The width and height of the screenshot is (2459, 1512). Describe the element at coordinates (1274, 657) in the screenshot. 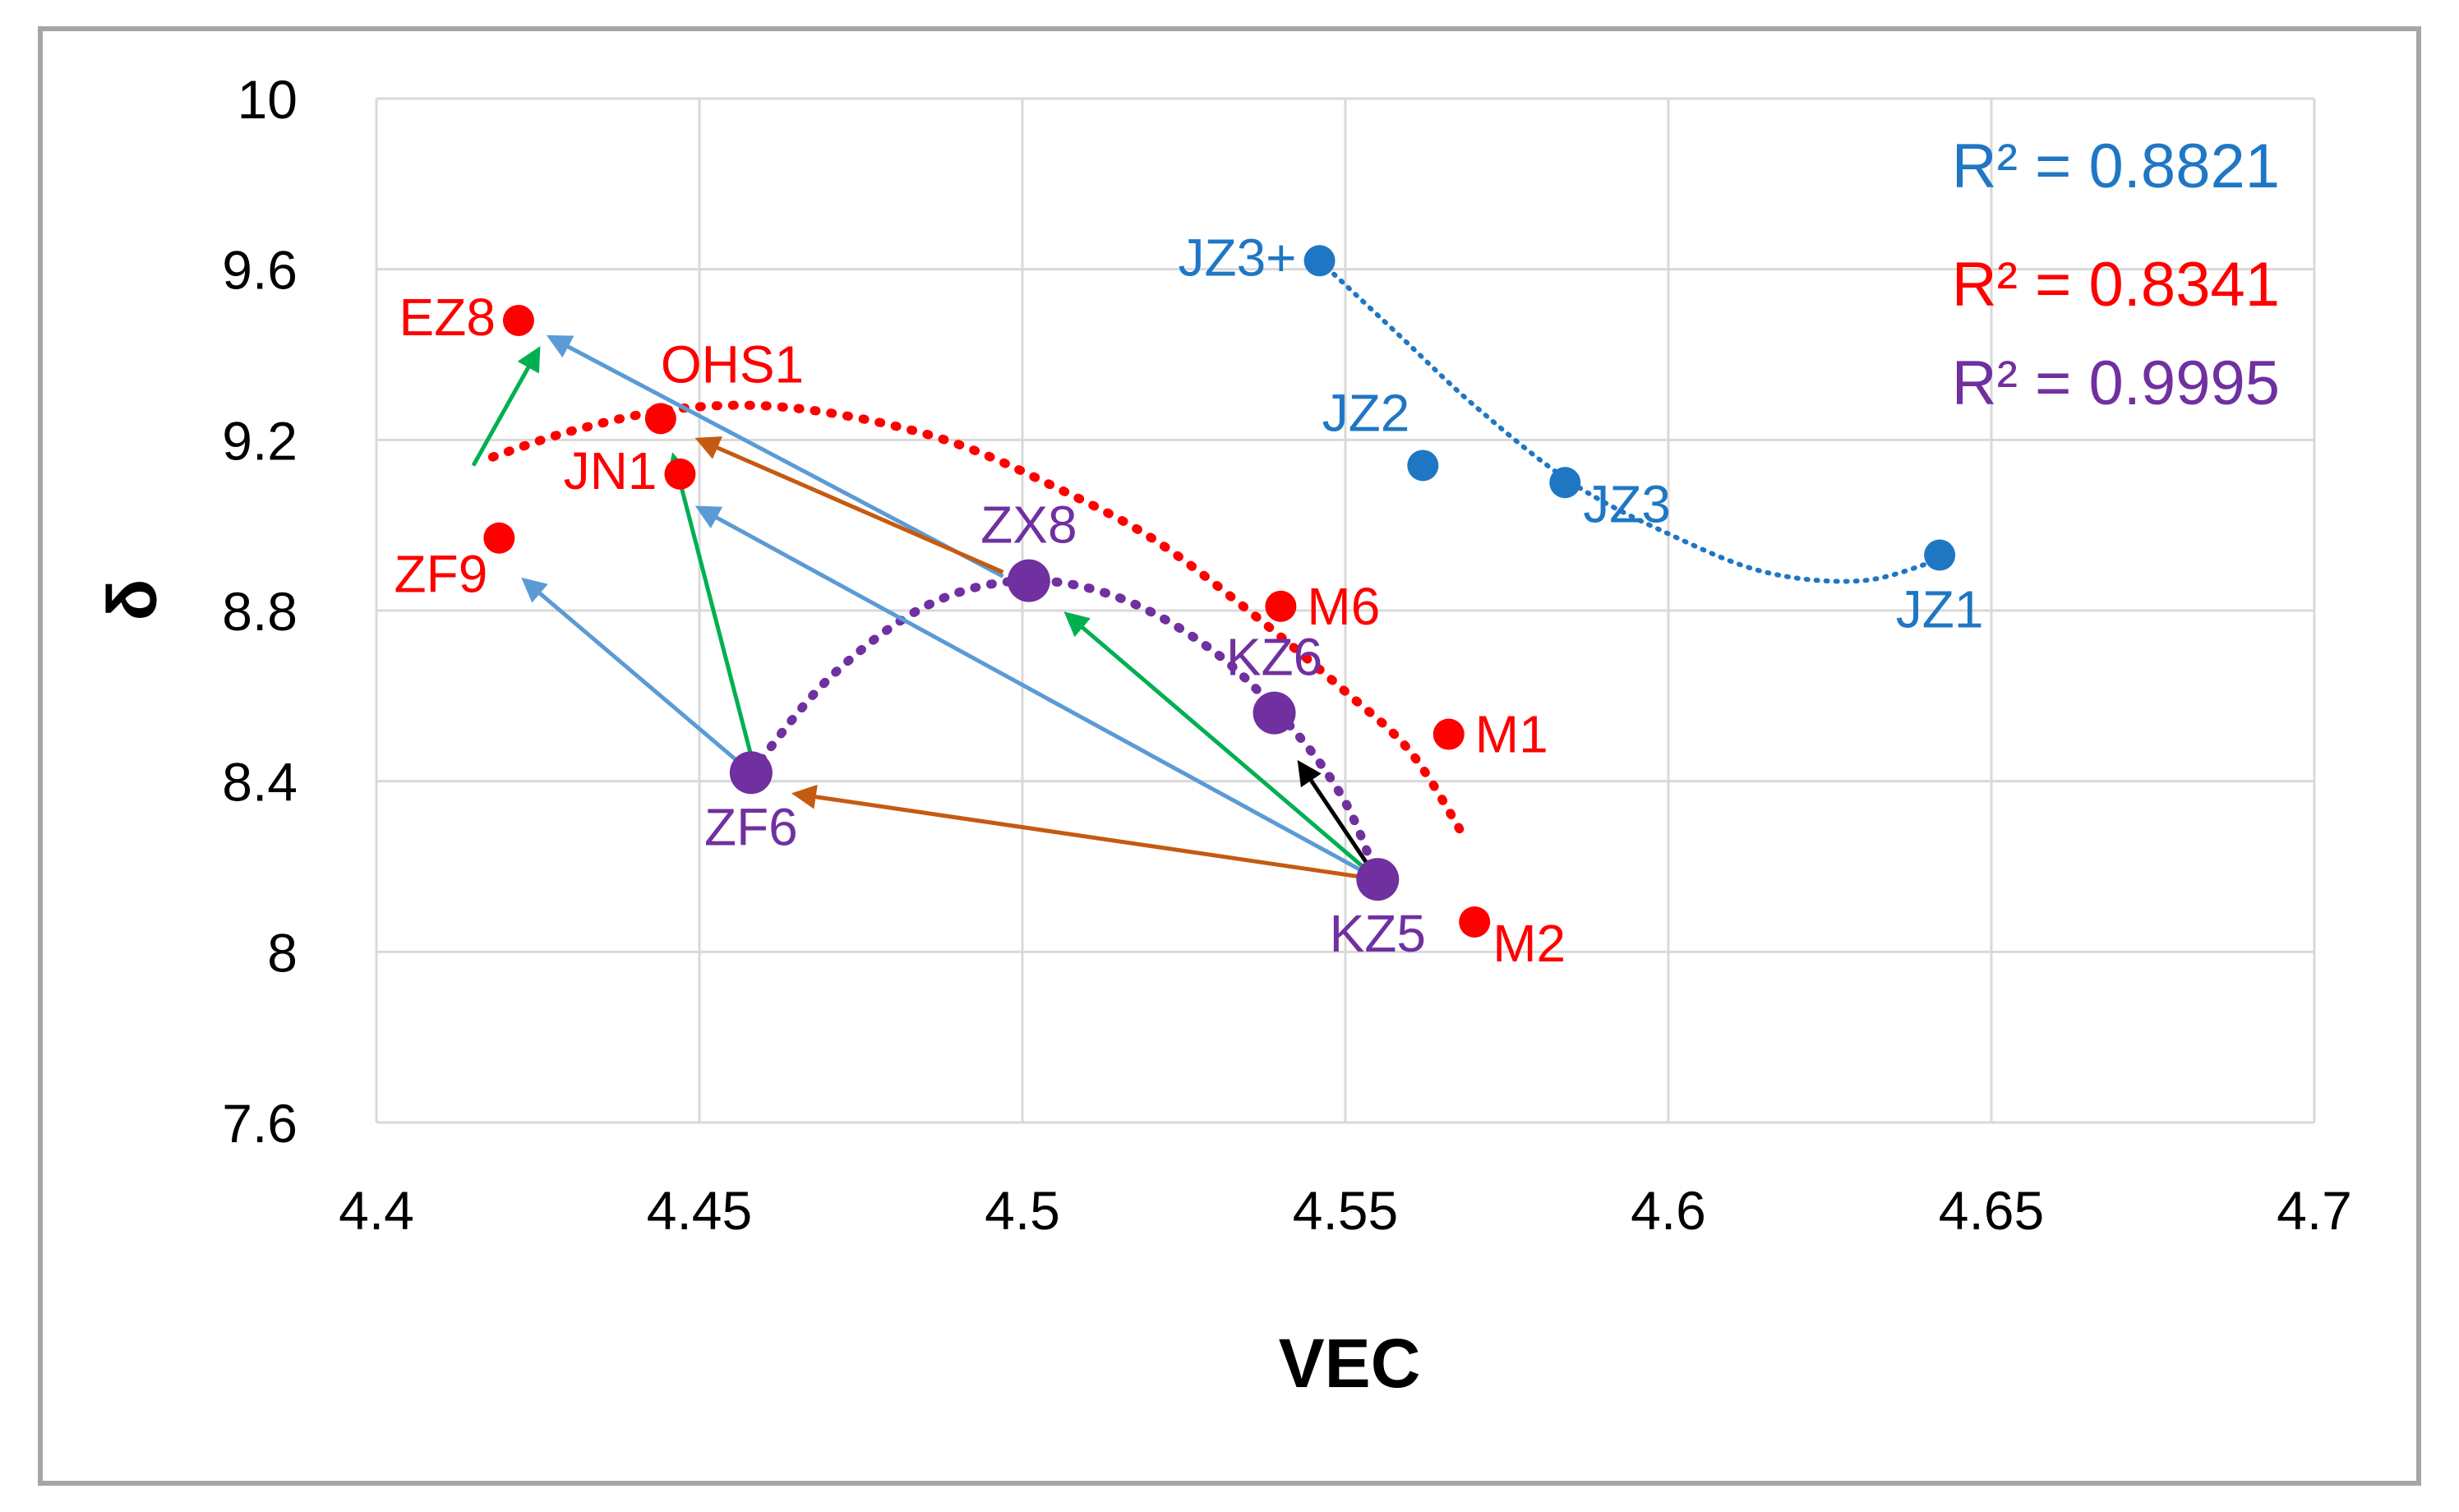

I see `point-label: KZ6` at that location.